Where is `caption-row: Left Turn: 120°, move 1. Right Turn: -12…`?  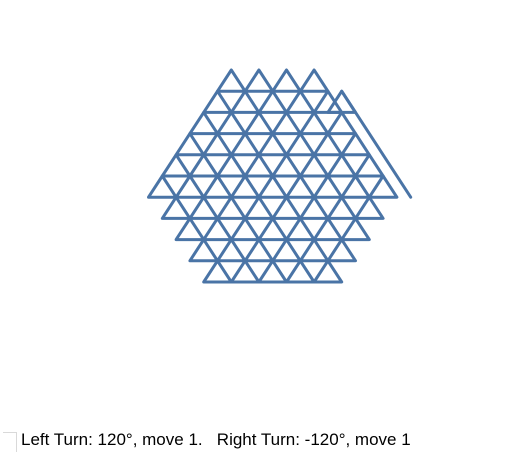
caption-row: Left Turn: 120°, move 1. Right Turn: -12… is located at coordinates (256, 440).